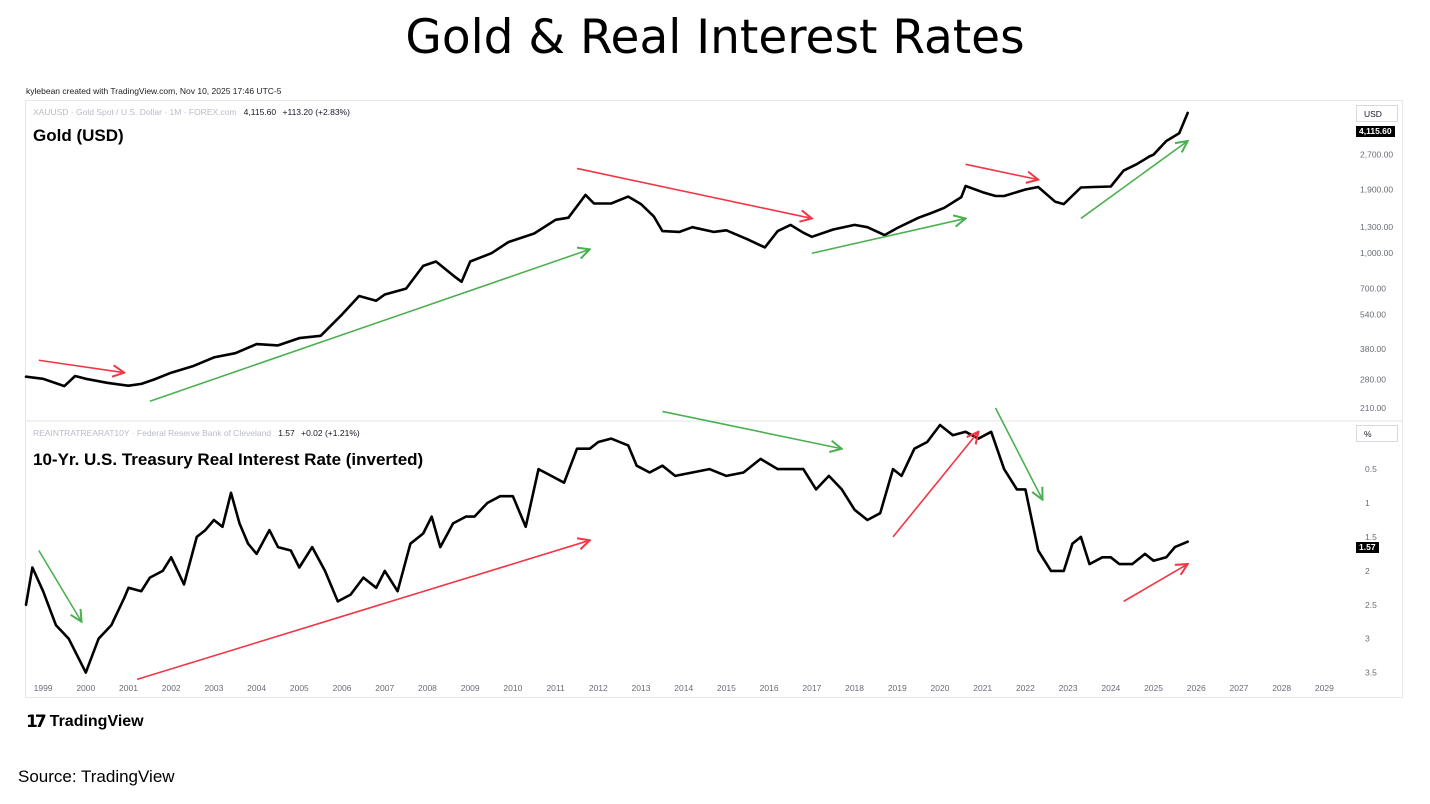 The width and height of the screenshot is (1430, 804). What do you see at coordinates (1281, 688) in the screenshot?
I see `x-tick-label: 2028` at bounding box center [1281, 688].